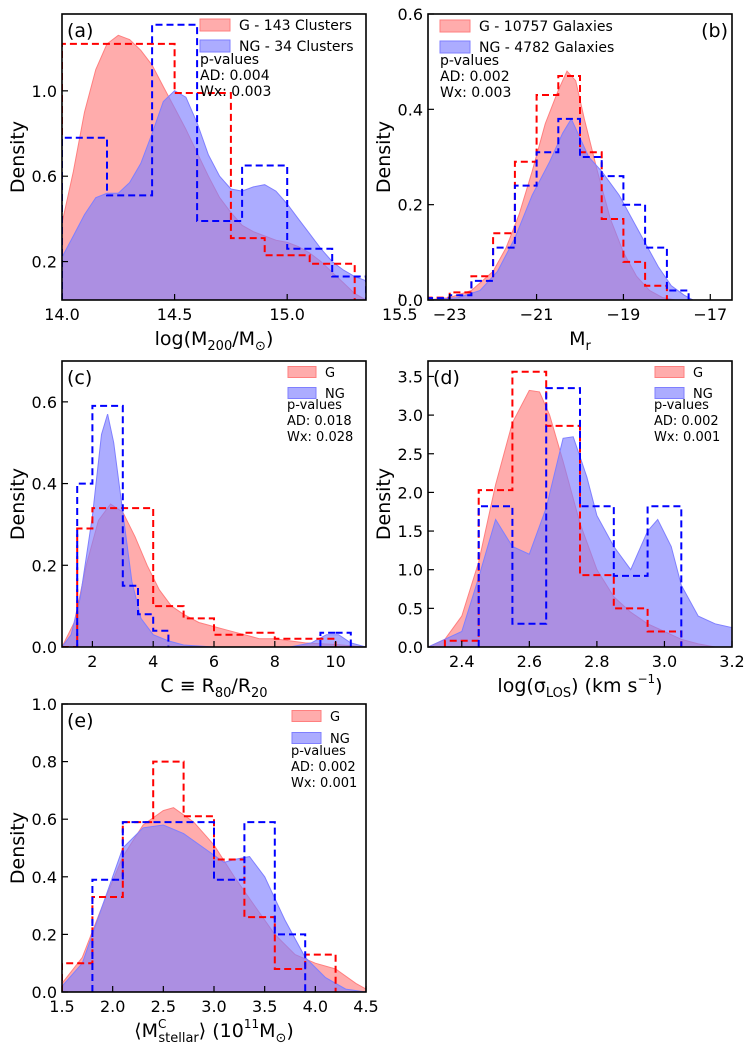 This screenshot has height=1052, width=753. I want to click on panel-label: (b), so click(714, 31).